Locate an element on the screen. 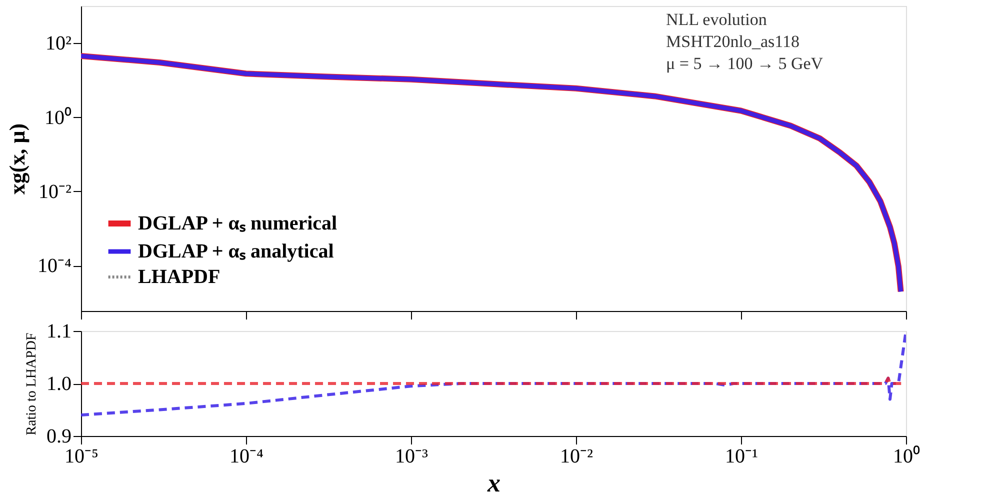  annotation: NLL evolution is located at coordinates (717, 19).